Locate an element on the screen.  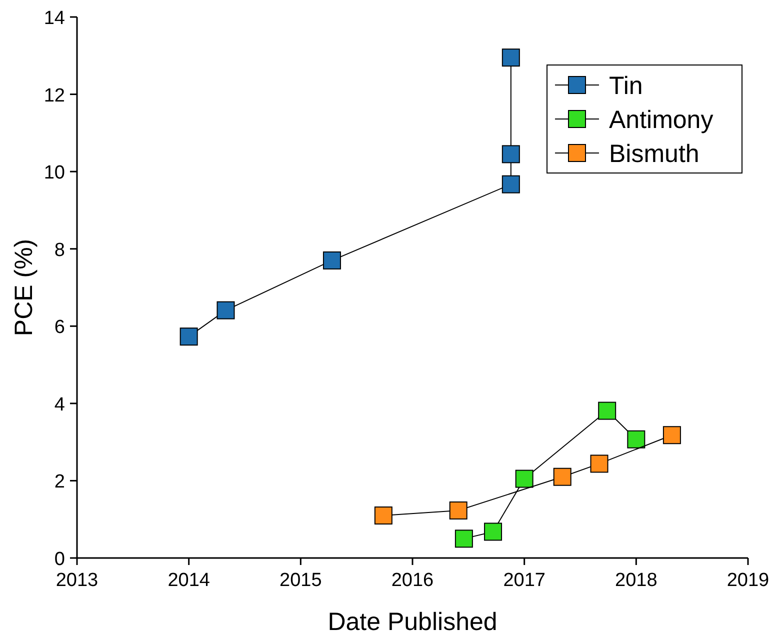
y-tick-label: 10 is located at coordinates (54, 173).